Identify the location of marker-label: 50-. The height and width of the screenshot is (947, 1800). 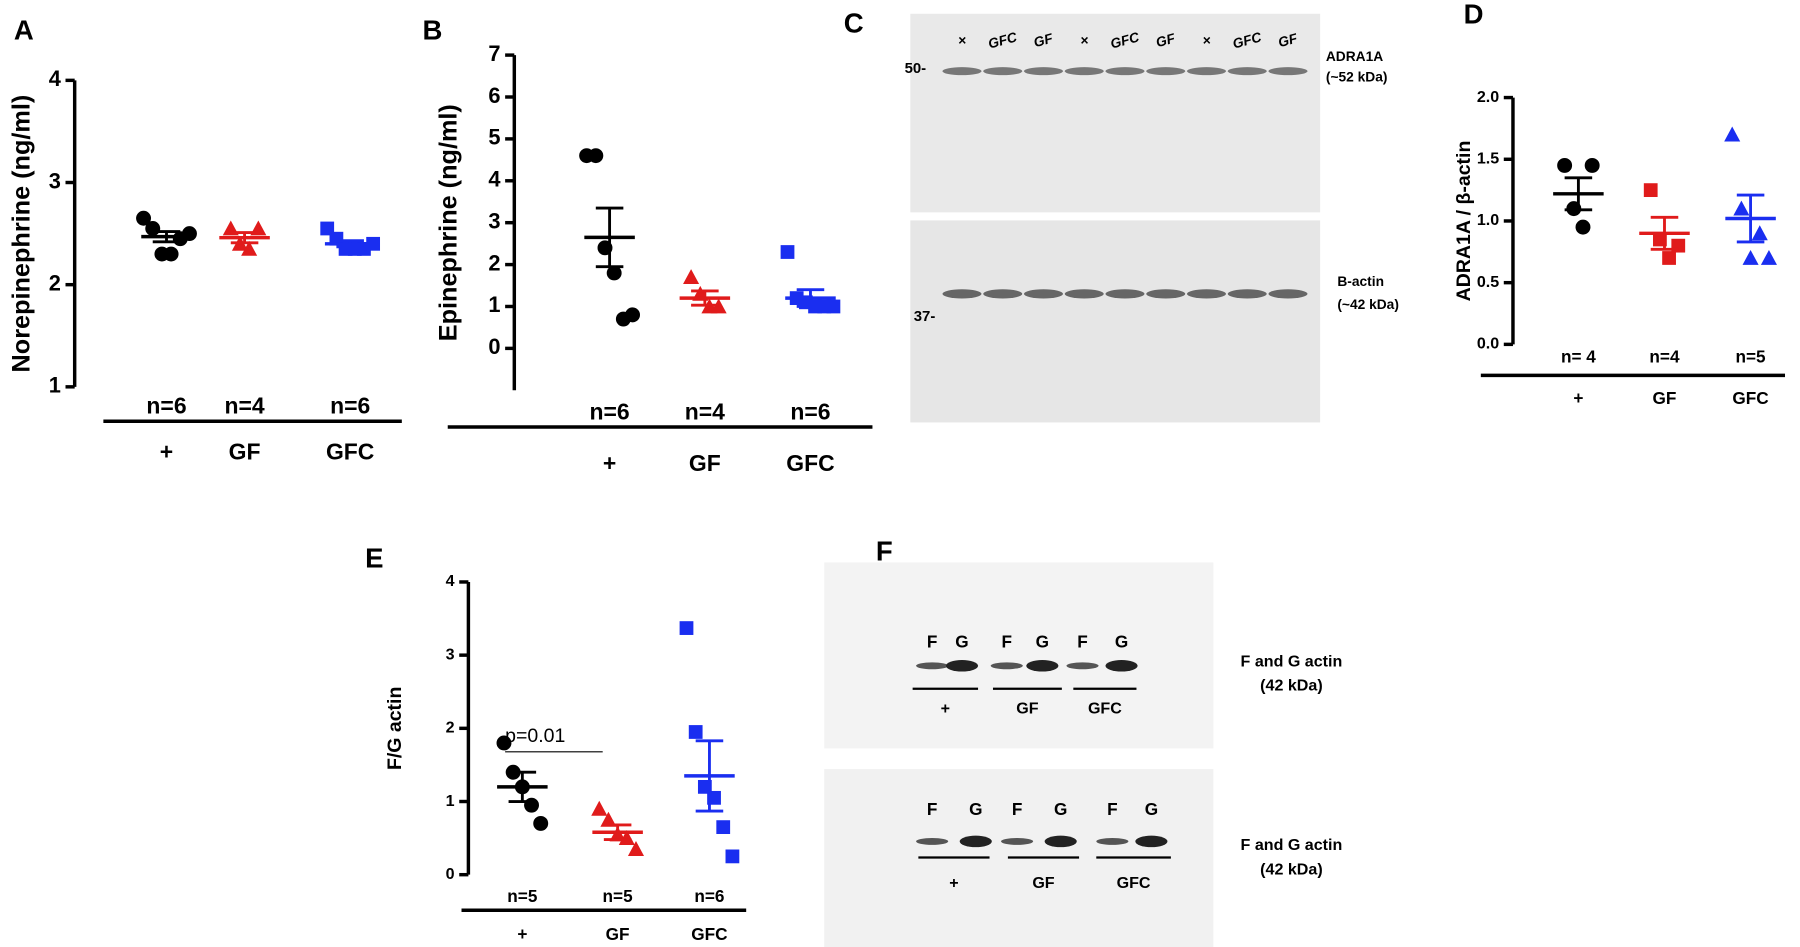
(916, 68).